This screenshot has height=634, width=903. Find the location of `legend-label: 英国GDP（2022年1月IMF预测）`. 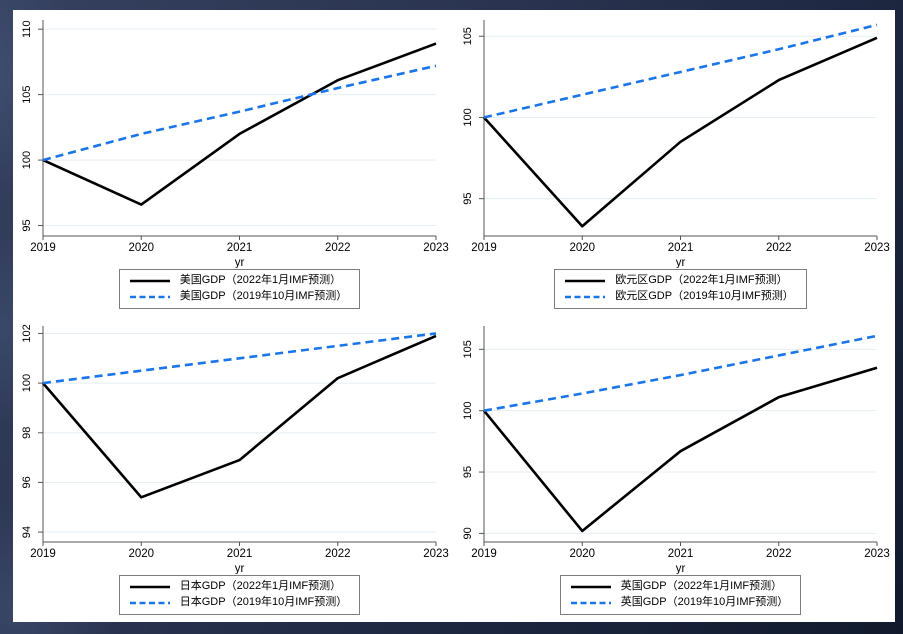

legend-label: 英国GDP（2022年1月IMF预测） is located at coordinates (701, 586).